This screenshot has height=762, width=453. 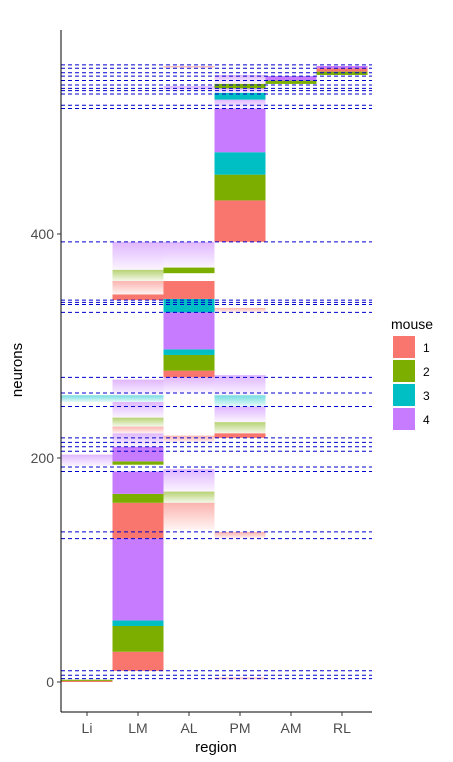 What do you see at coordinates (216, 724) in the screenshot?
I see `x-ticks: Li LM AL PM AM RL` at bounding box center [216, 724].